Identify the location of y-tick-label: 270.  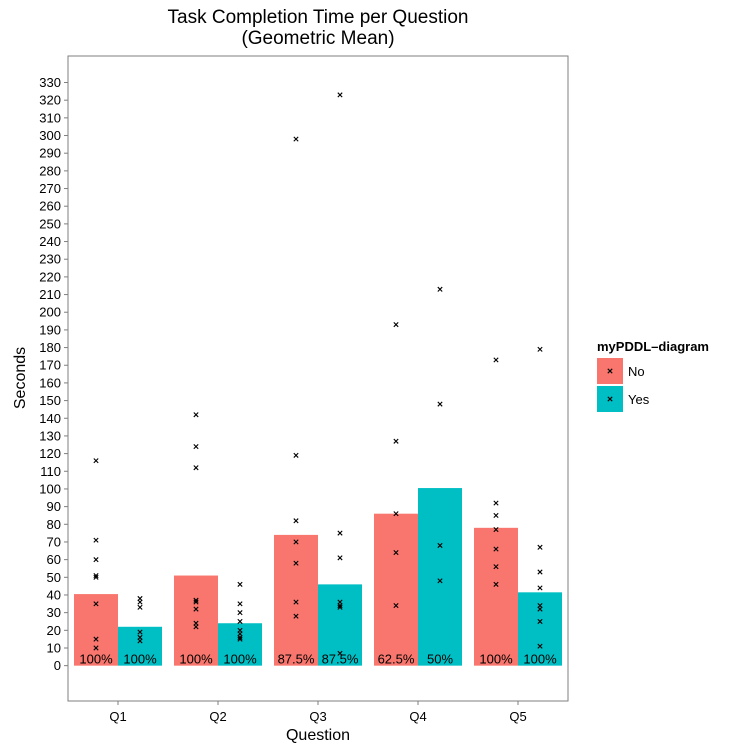
(50, 188).